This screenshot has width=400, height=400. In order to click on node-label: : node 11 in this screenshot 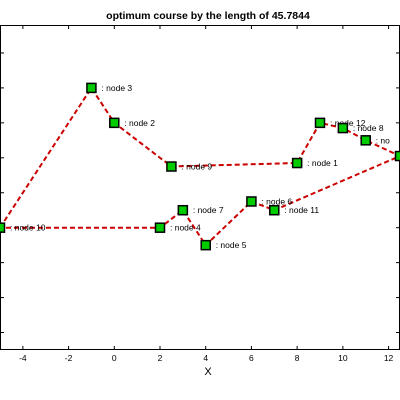, I will do `click(301, 210)`.